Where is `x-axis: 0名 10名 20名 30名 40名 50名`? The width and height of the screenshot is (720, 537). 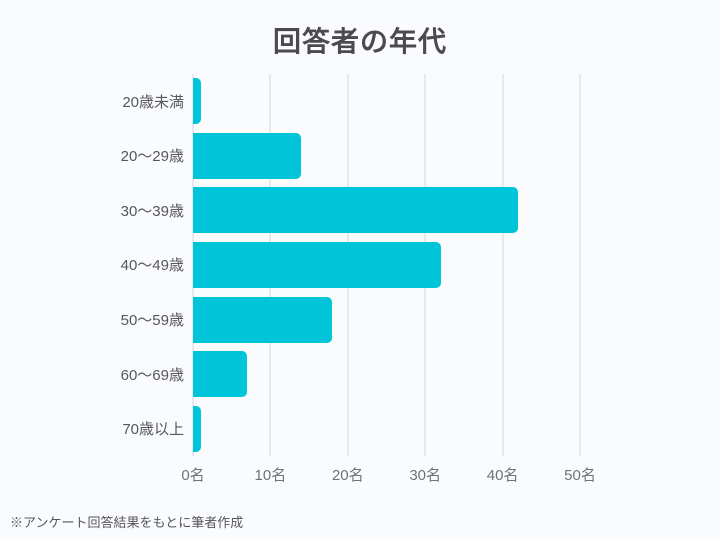
x-axis: 0名 10名 20名 30名 40名 50名 is located at coordinates (388, 474).